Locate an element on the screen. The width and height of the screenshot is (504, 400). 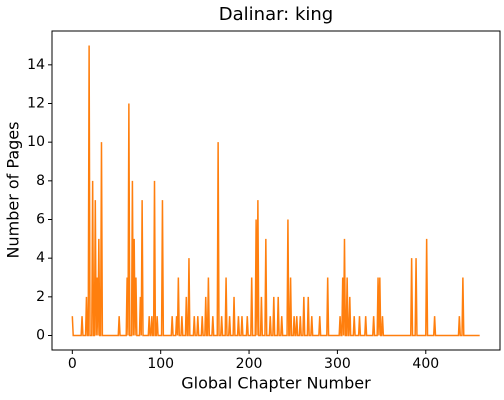
chart-title: Dalinar: king is located at coordinates (276, 14).